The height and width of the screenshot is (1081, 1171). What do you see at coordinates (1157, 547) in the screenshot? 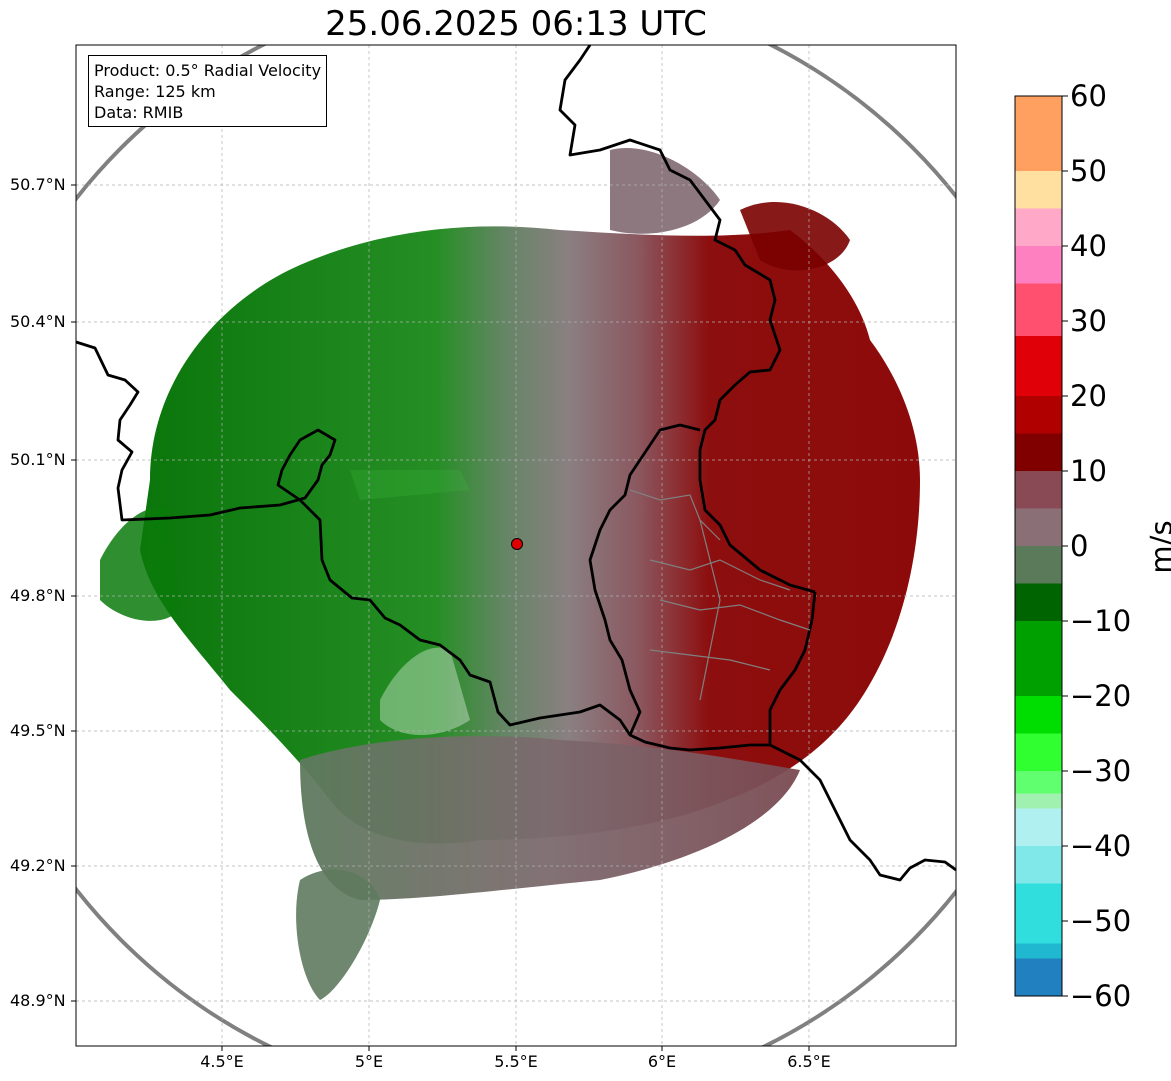
I see `colorbar-unit-label: m/s` at bounding box center [1157, 547].